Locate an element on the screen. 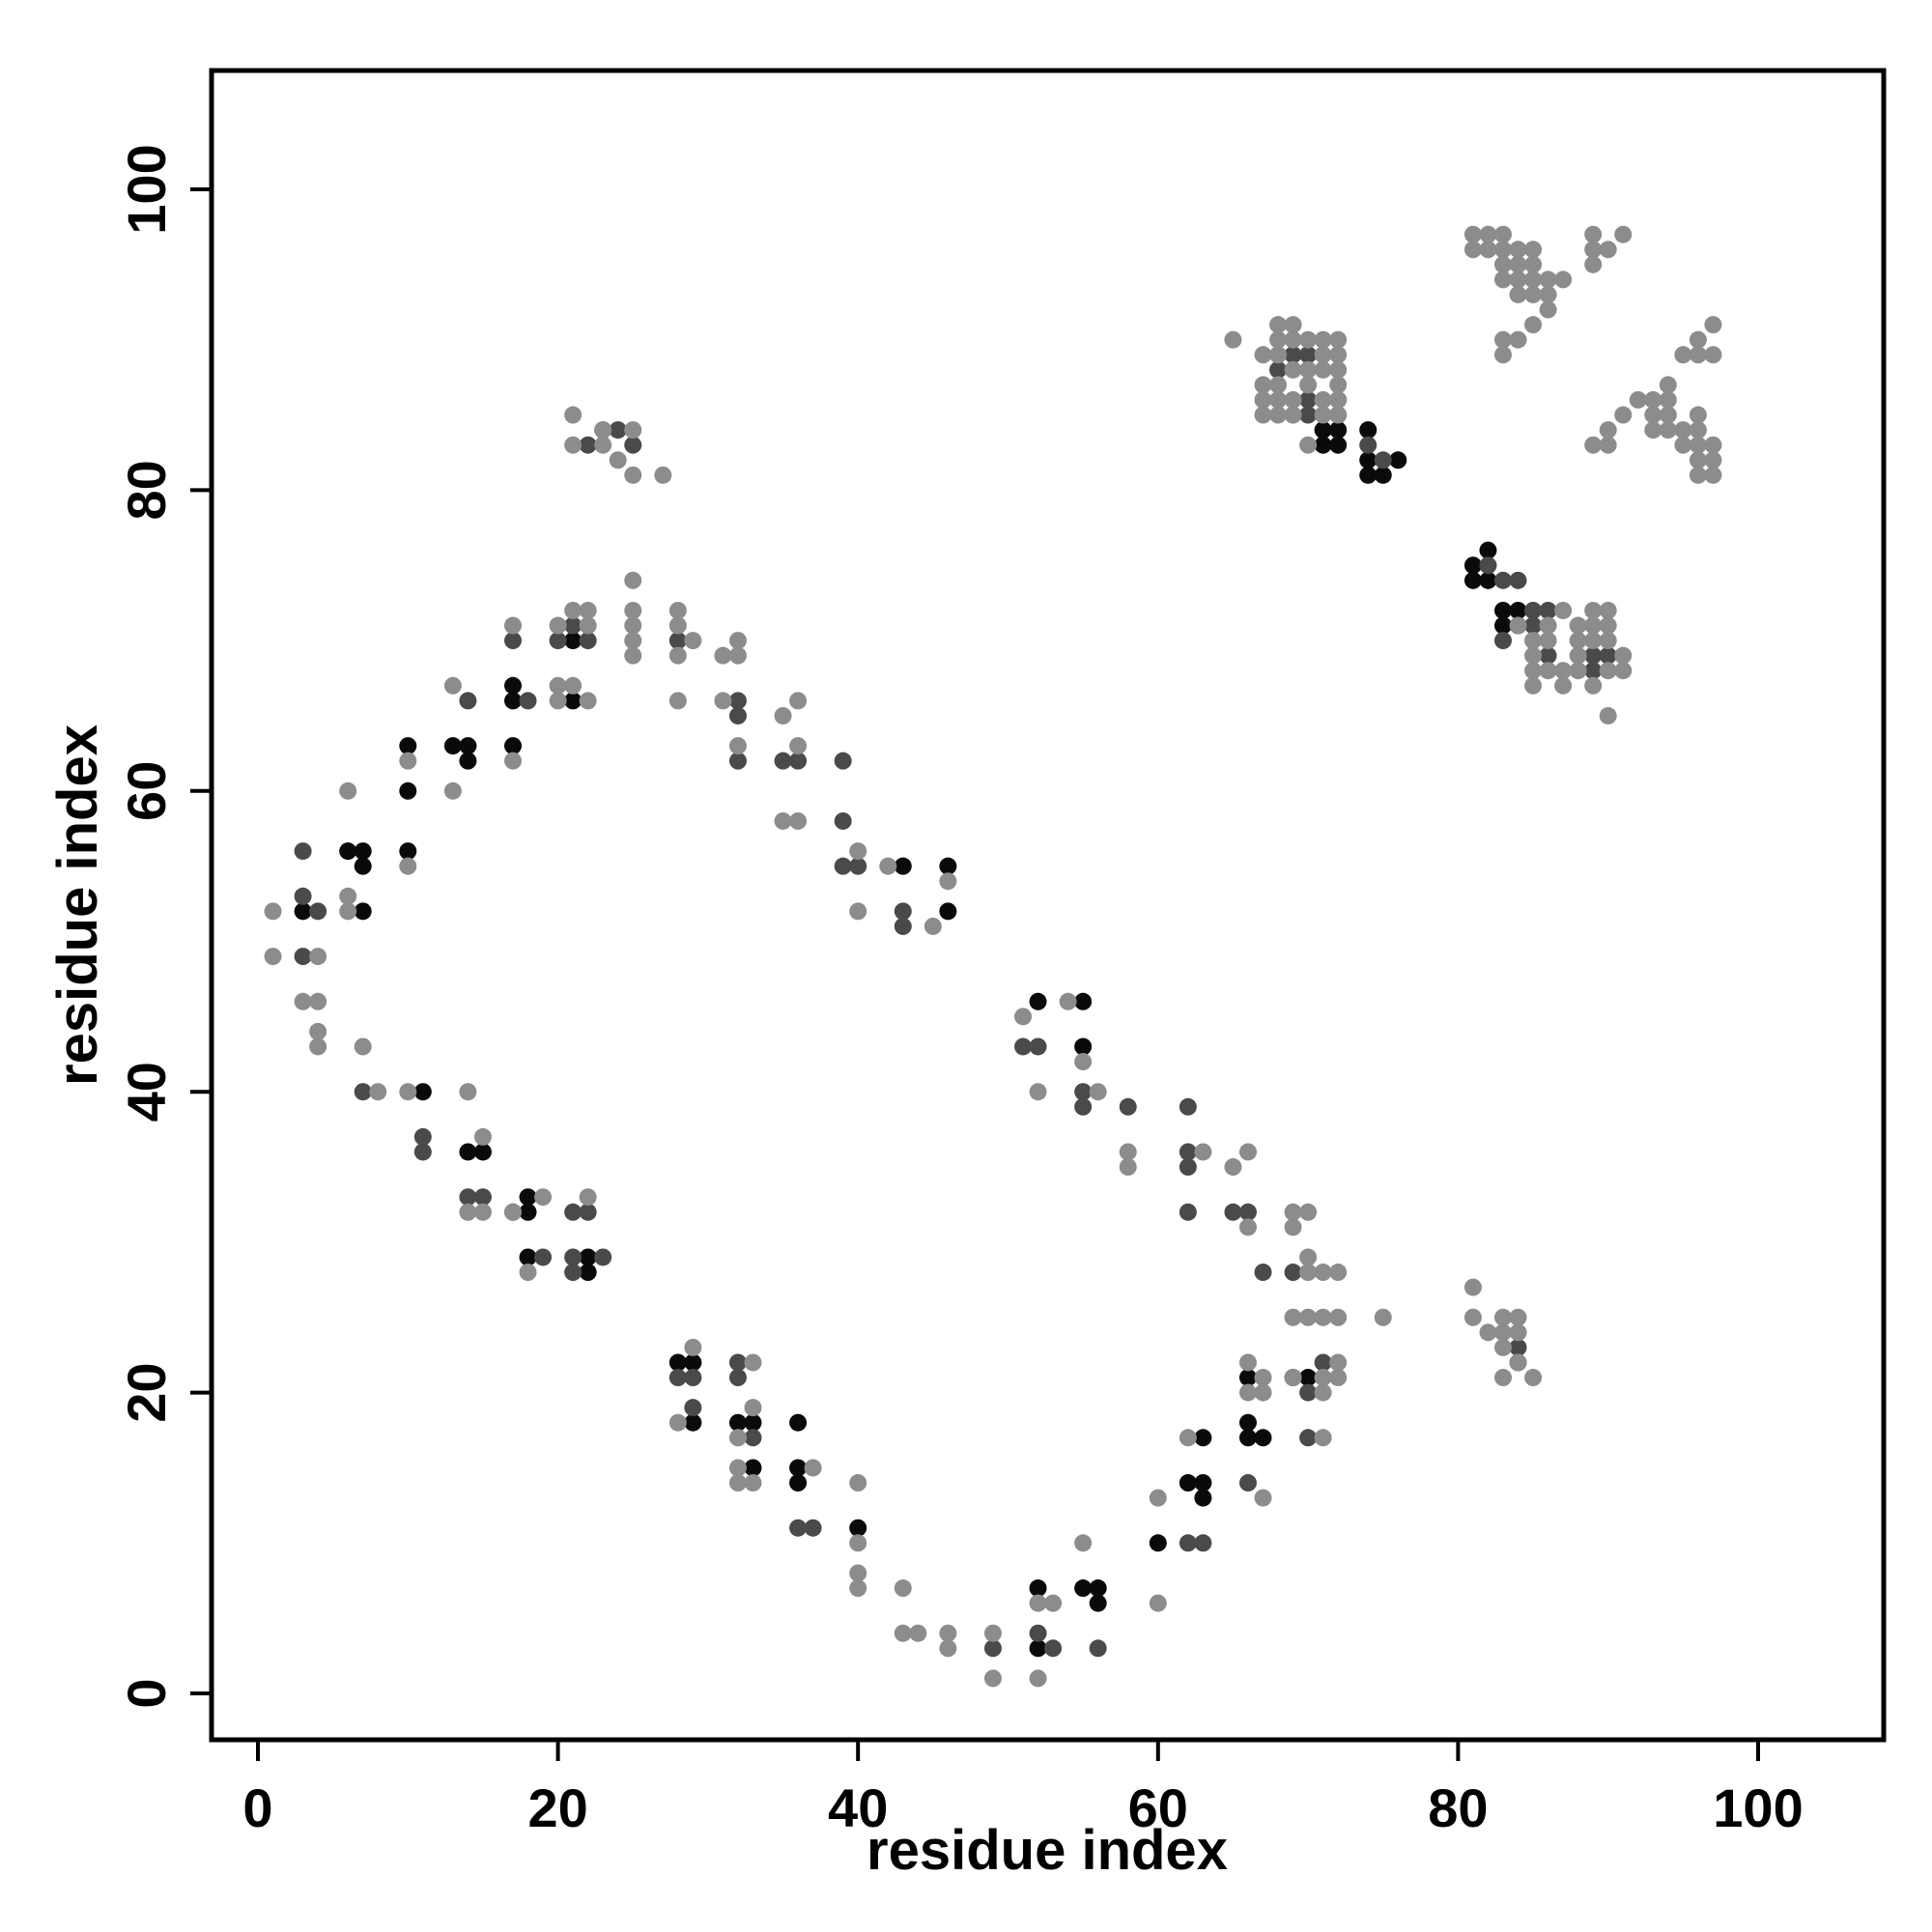 This screenshot has width=1932, height=1932. y-tick-label: 40 is located at coordinates (146, 1092).